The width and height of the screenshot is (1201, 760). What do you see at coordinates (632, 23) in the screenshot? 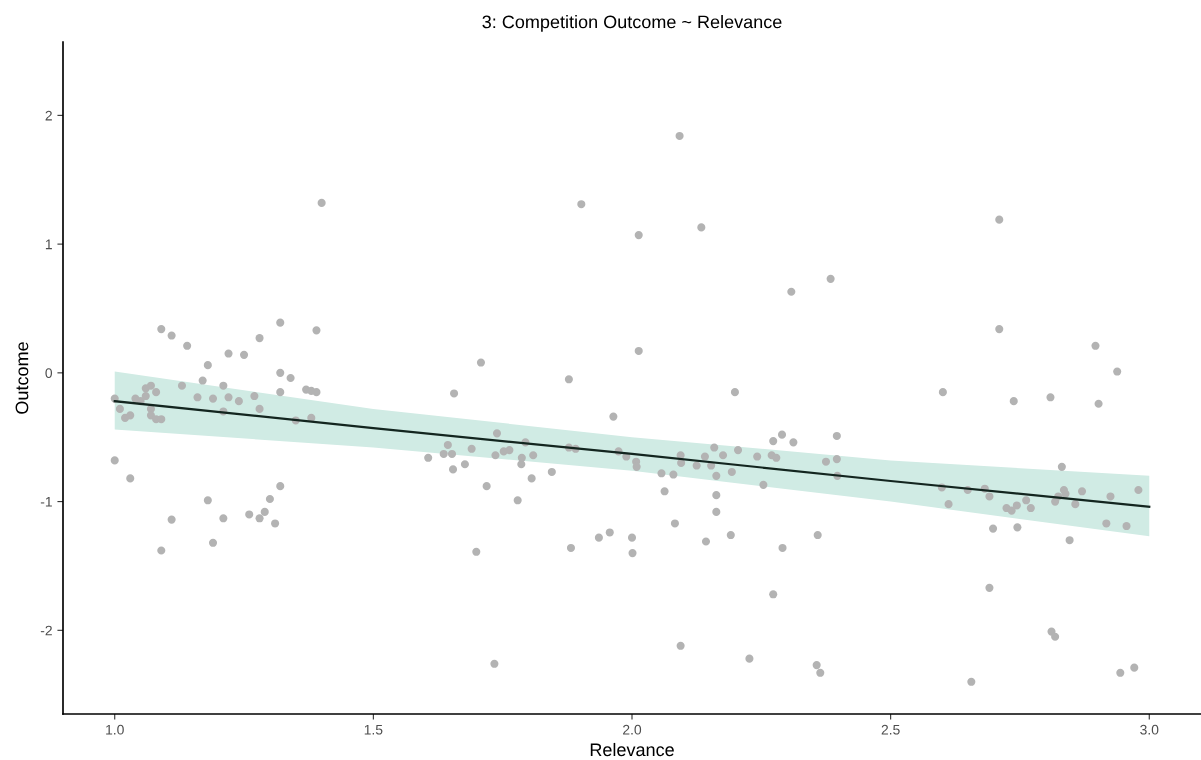
I see `chart-title: 3: Competition Outcome ~ Relevance` at bounding box center [632, 23].